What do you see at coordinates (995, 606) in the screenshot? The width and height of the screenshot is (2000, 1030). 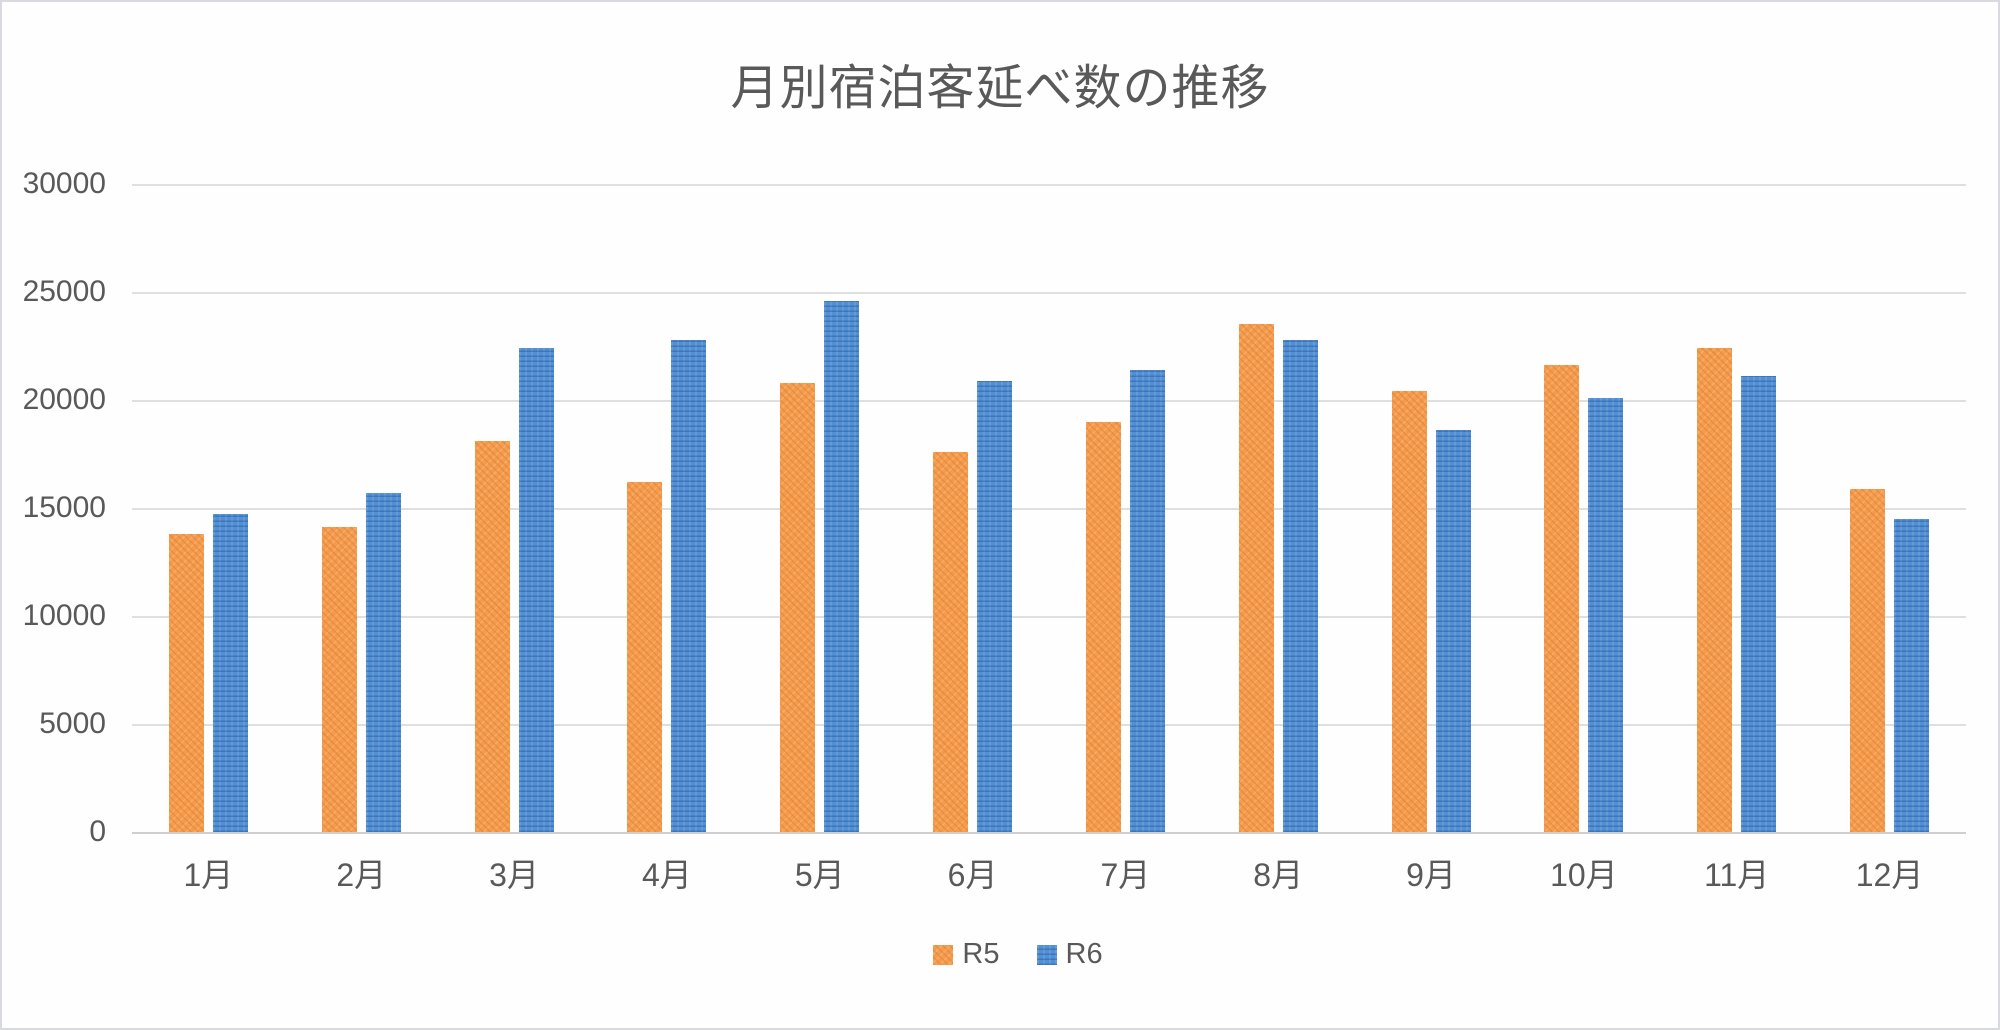 I see `bar-R6-6月` at bounding box center [995, 606].